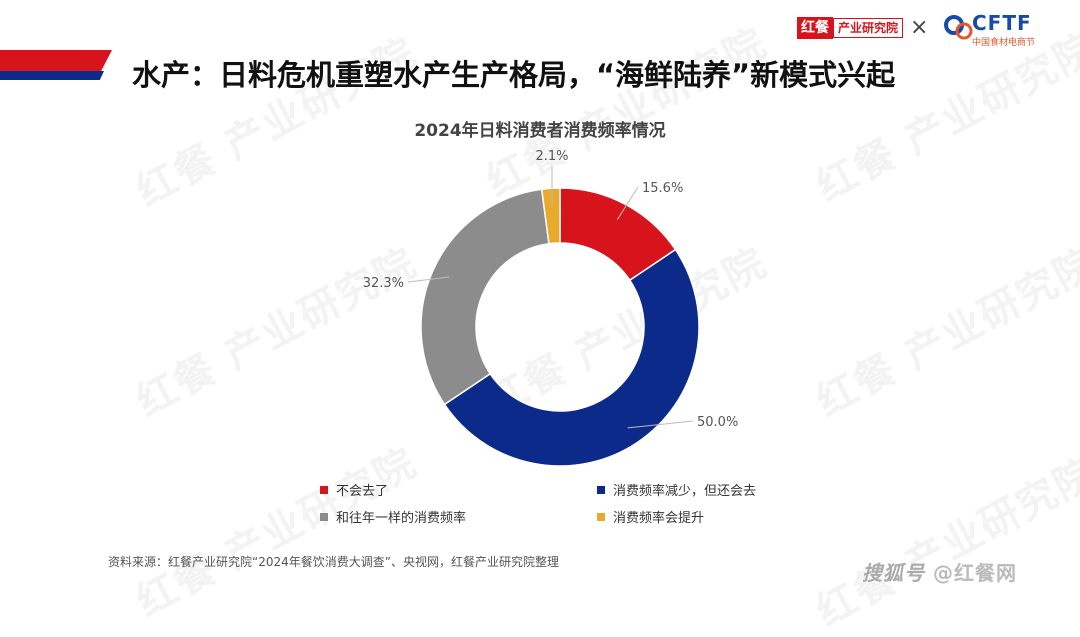 The width and height of the screenshot is (1080, 637). Describe the element at coordinates (707, 516) in the screenshot. I see `legend-item: 消费频率会提升` at that location.